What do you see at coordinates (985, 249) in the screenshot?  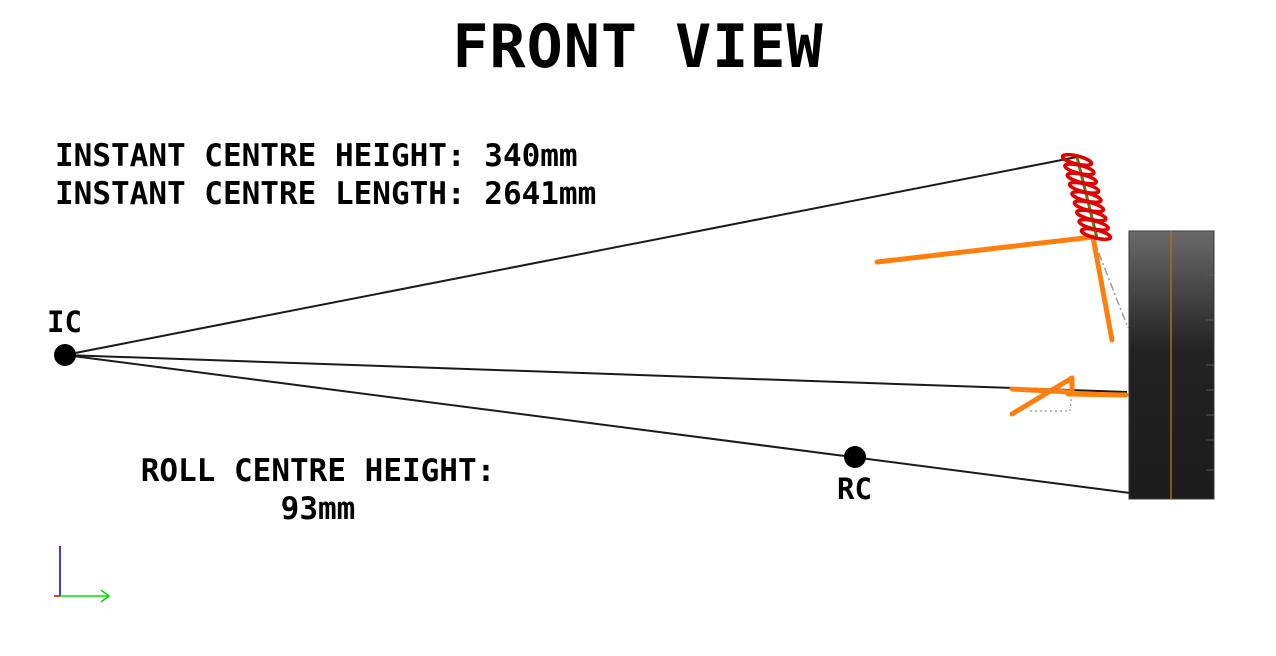 I see `upper-wishbone` at bounding box center [985, 249].